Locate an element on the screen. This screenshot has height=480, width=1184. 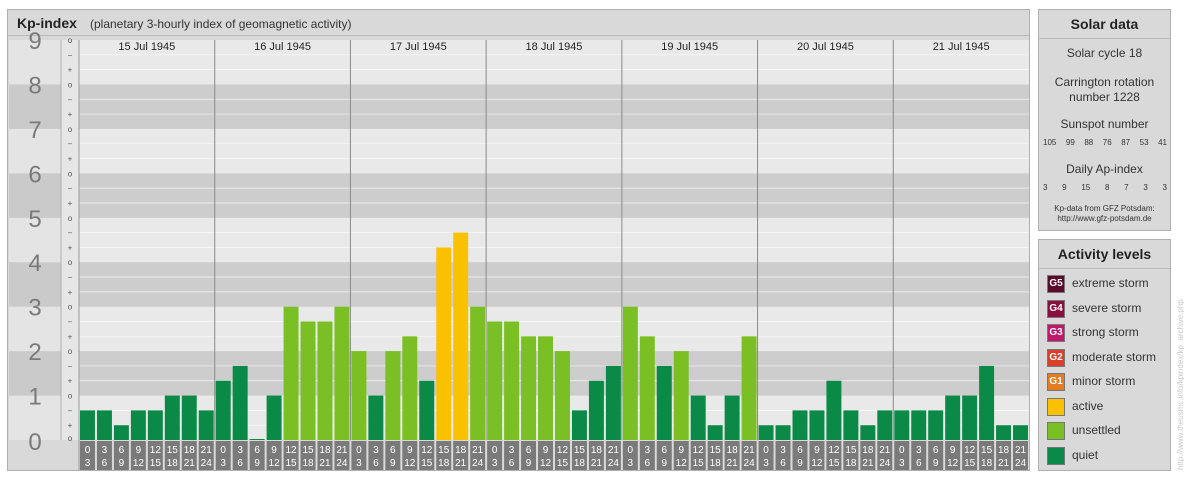
activity-level-item: active is located at coordinates (1108, 406).